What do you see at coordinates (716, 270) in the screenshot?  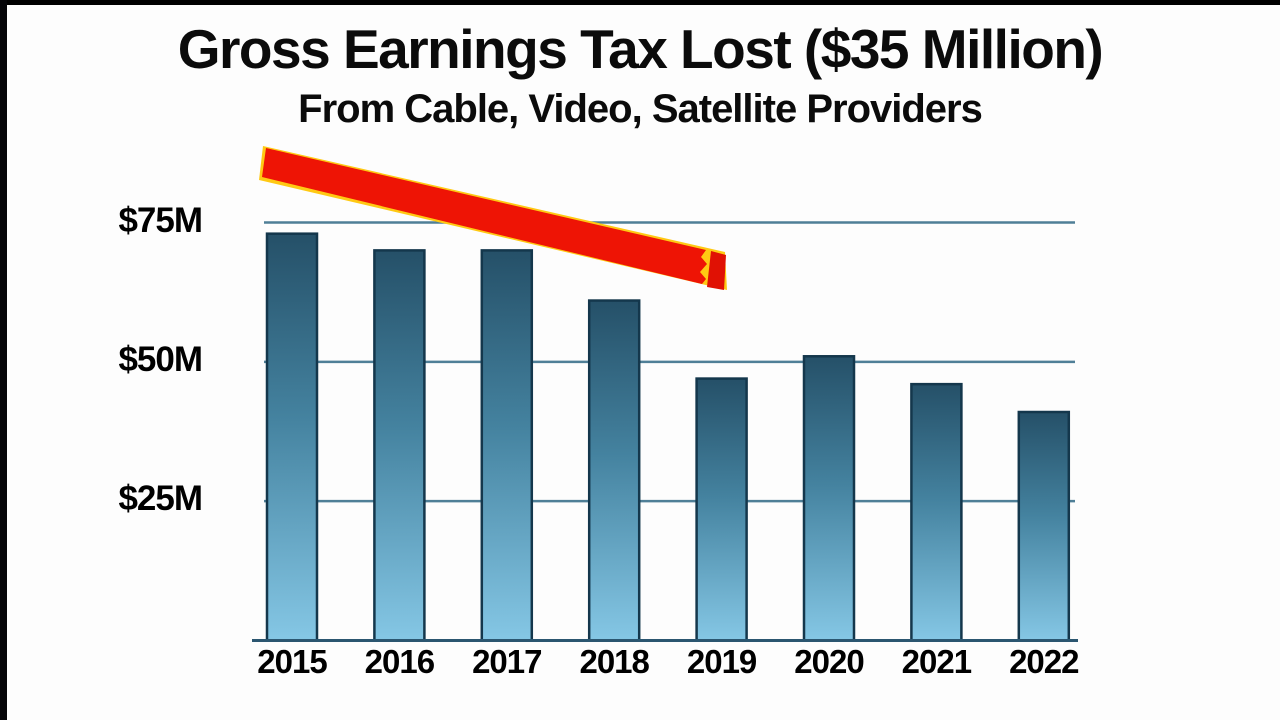 I see `arrow-red-tip-cap` at bounding box center [716, 270].